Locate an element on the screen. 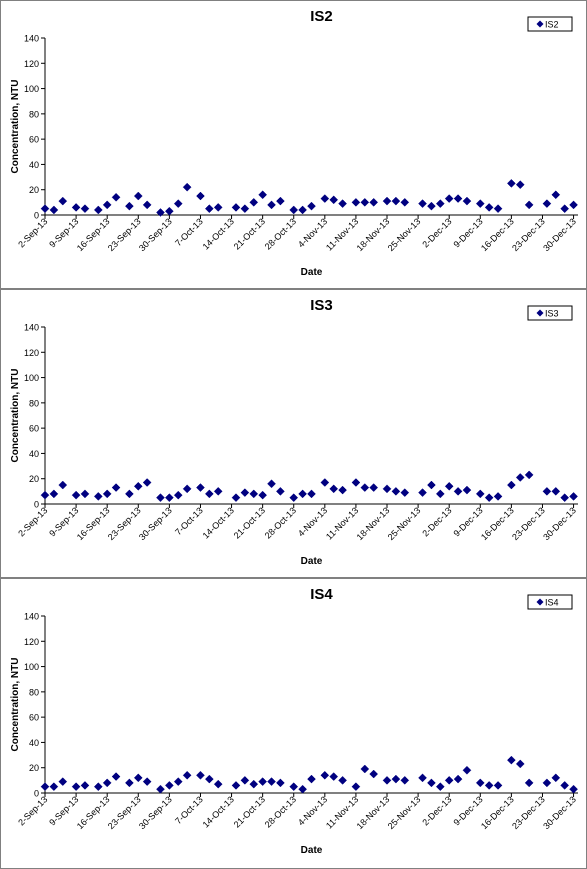 This screenshot has width=587, height=869. x-tick-label: 14-Oct-13 is located at coordinates (218, 233).